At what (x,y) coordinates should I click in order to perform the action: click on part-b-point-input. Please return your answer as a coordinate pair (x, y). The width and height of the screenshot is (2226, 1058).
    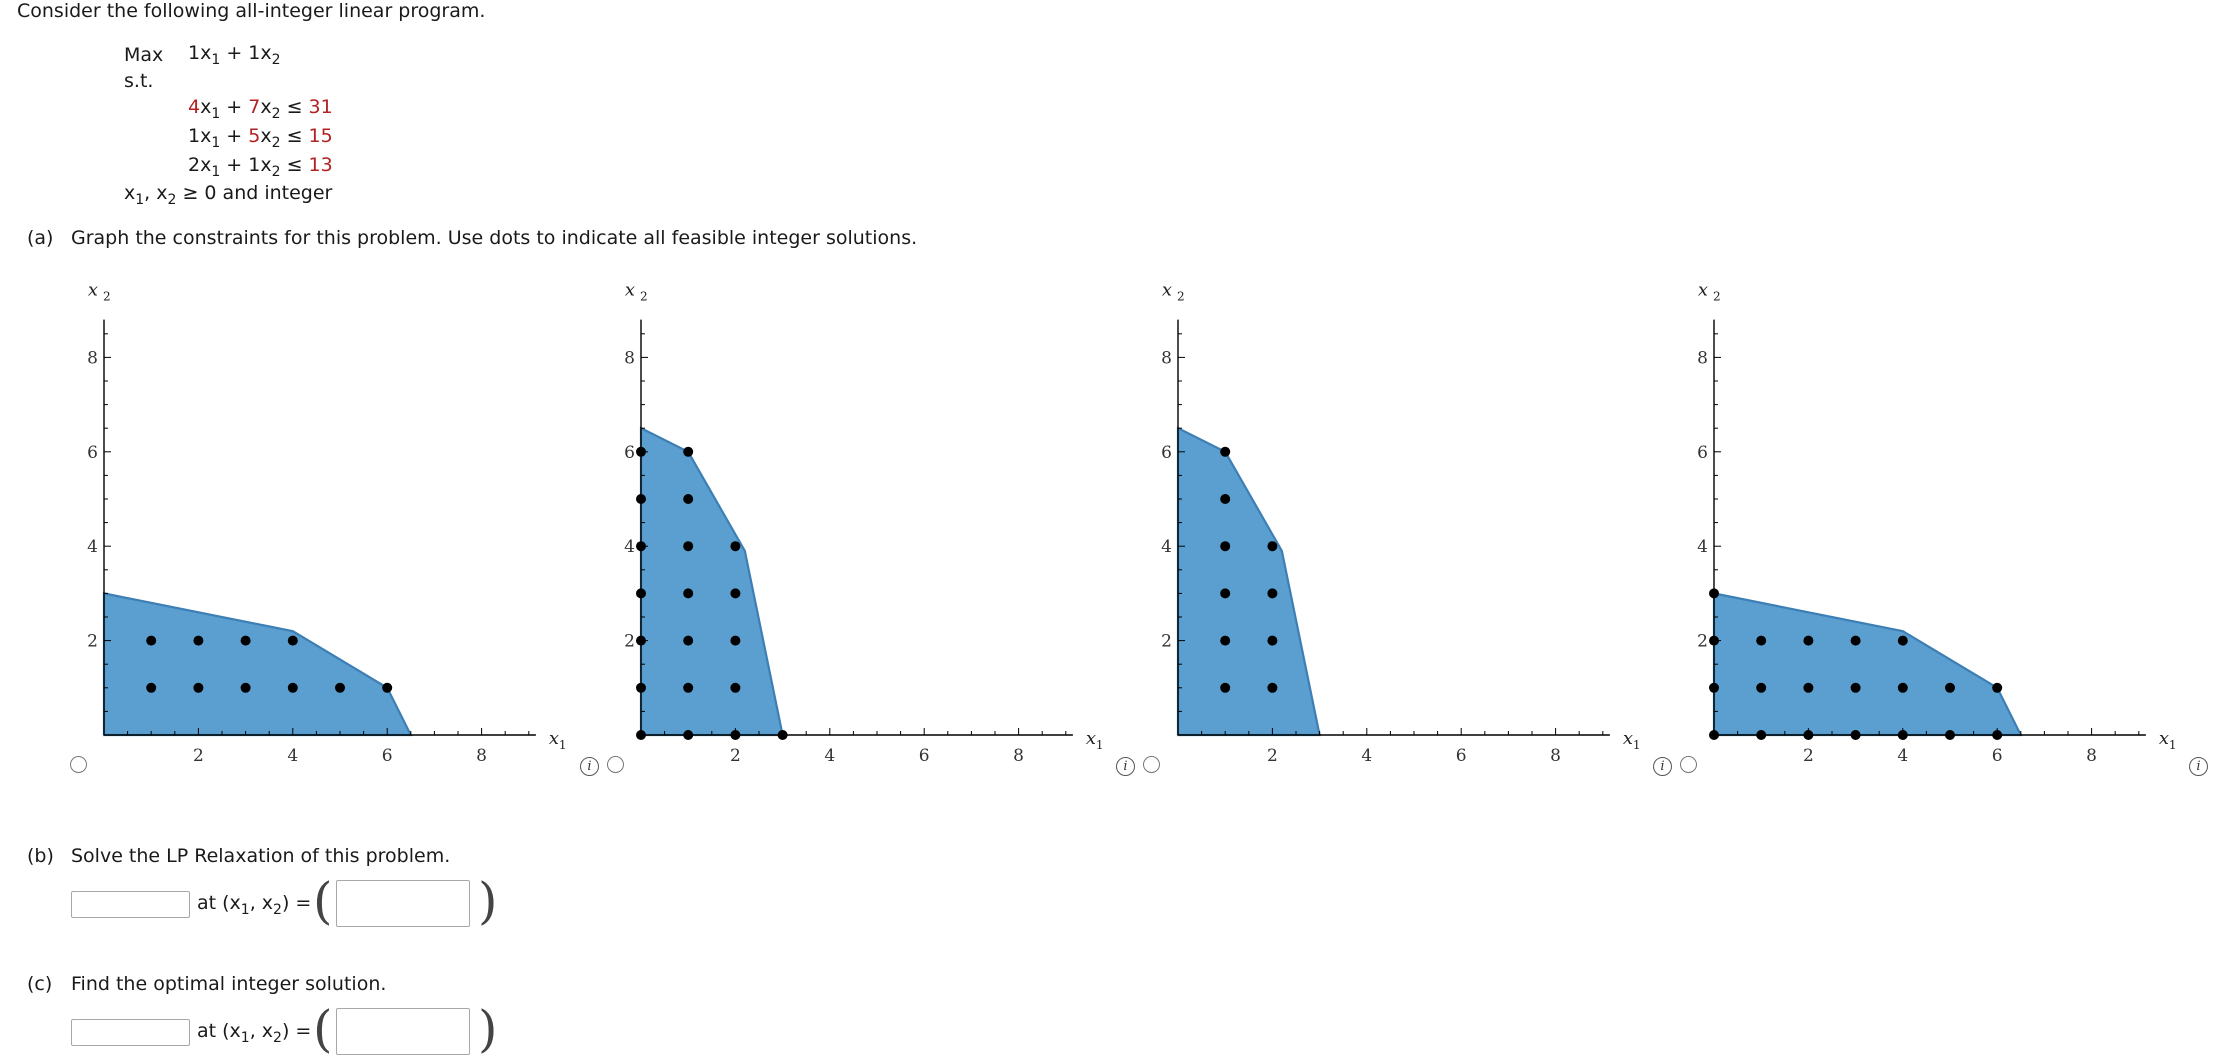
    Looking at the image, I should click on (403, 903).